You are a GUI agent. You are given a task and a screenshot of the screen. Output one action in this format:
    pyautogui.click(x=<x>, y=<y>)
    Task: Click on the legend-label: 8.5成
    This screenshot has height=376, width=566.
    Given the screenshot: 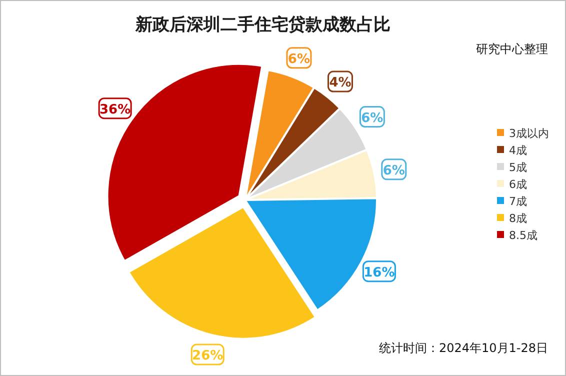 What is the action you would take?
    pyautogui.click(x=523, y=235)
    